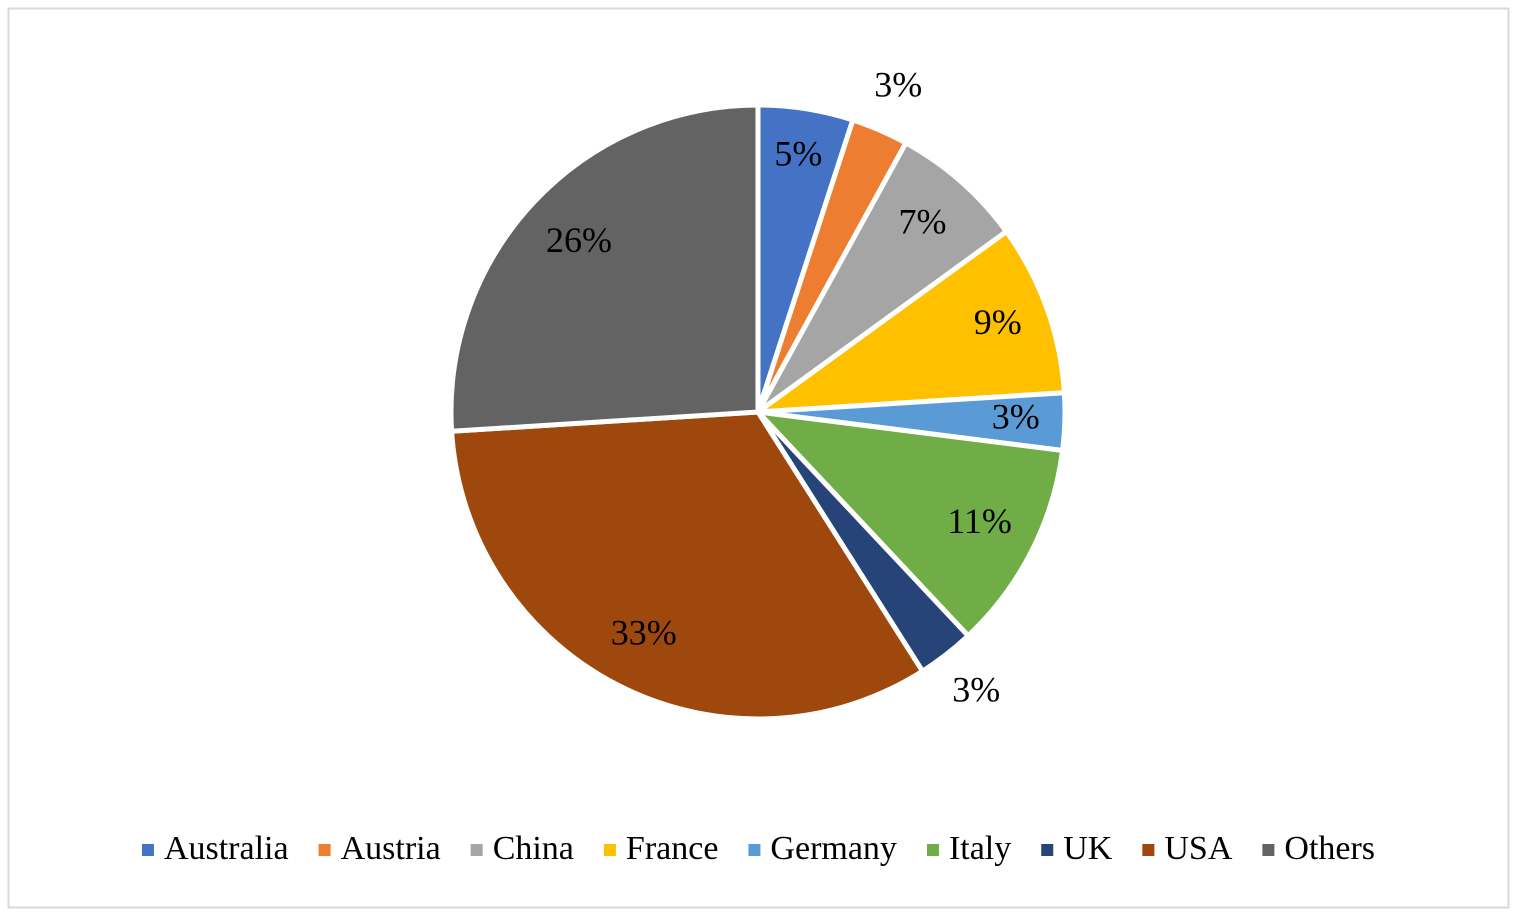  Describe the element at coordinates (833, 848) in the screenshot. I see `legend-label: Germany` at that location.